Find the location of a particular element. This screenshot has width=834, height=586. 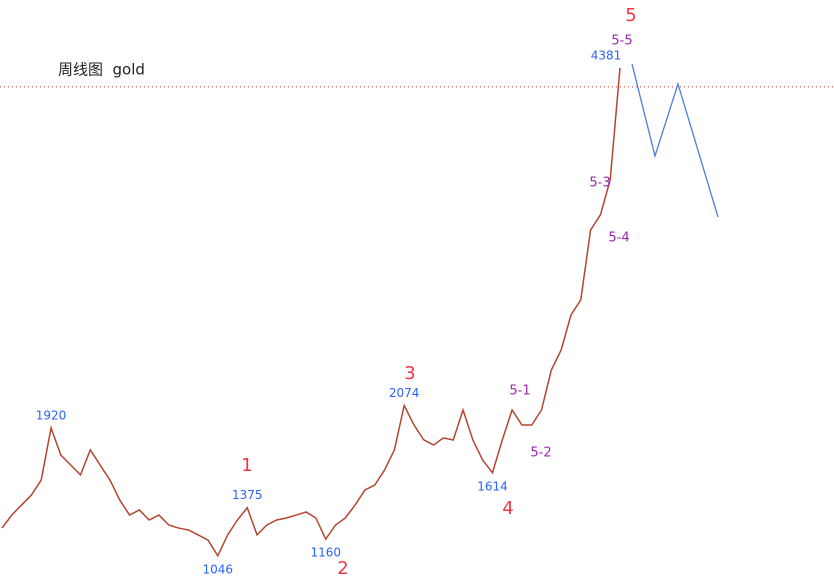

price-label: 1614 is located at coordinates (492, 486).